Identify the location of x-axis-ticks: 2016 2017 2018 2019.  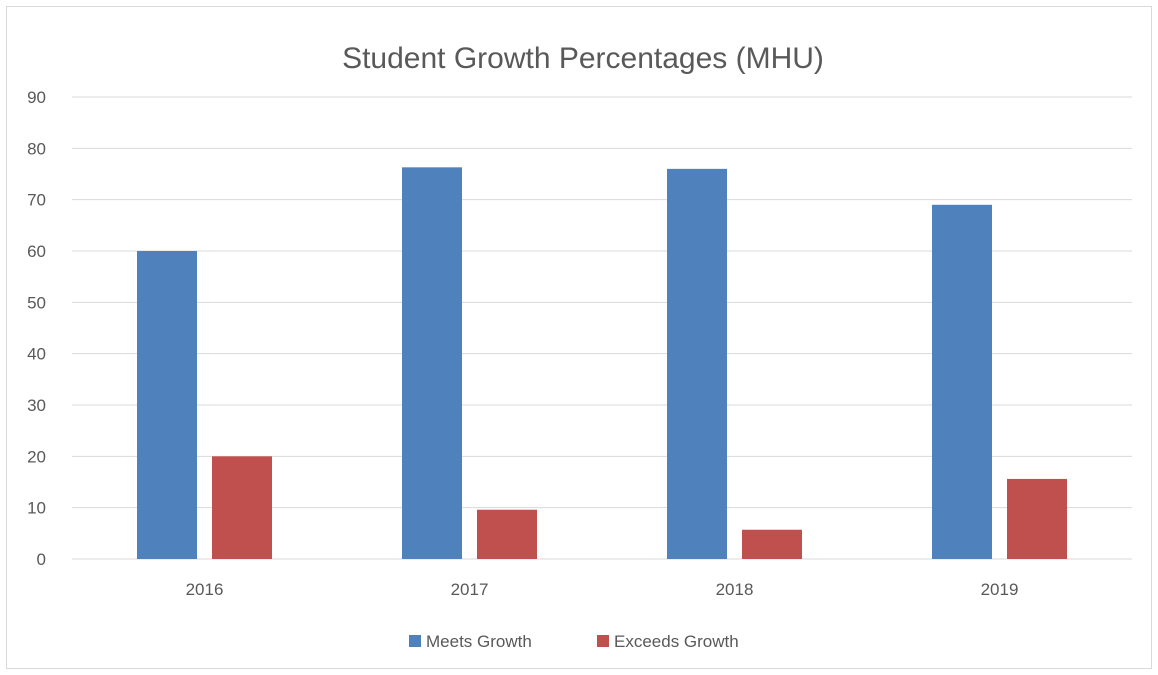
(602, 589).